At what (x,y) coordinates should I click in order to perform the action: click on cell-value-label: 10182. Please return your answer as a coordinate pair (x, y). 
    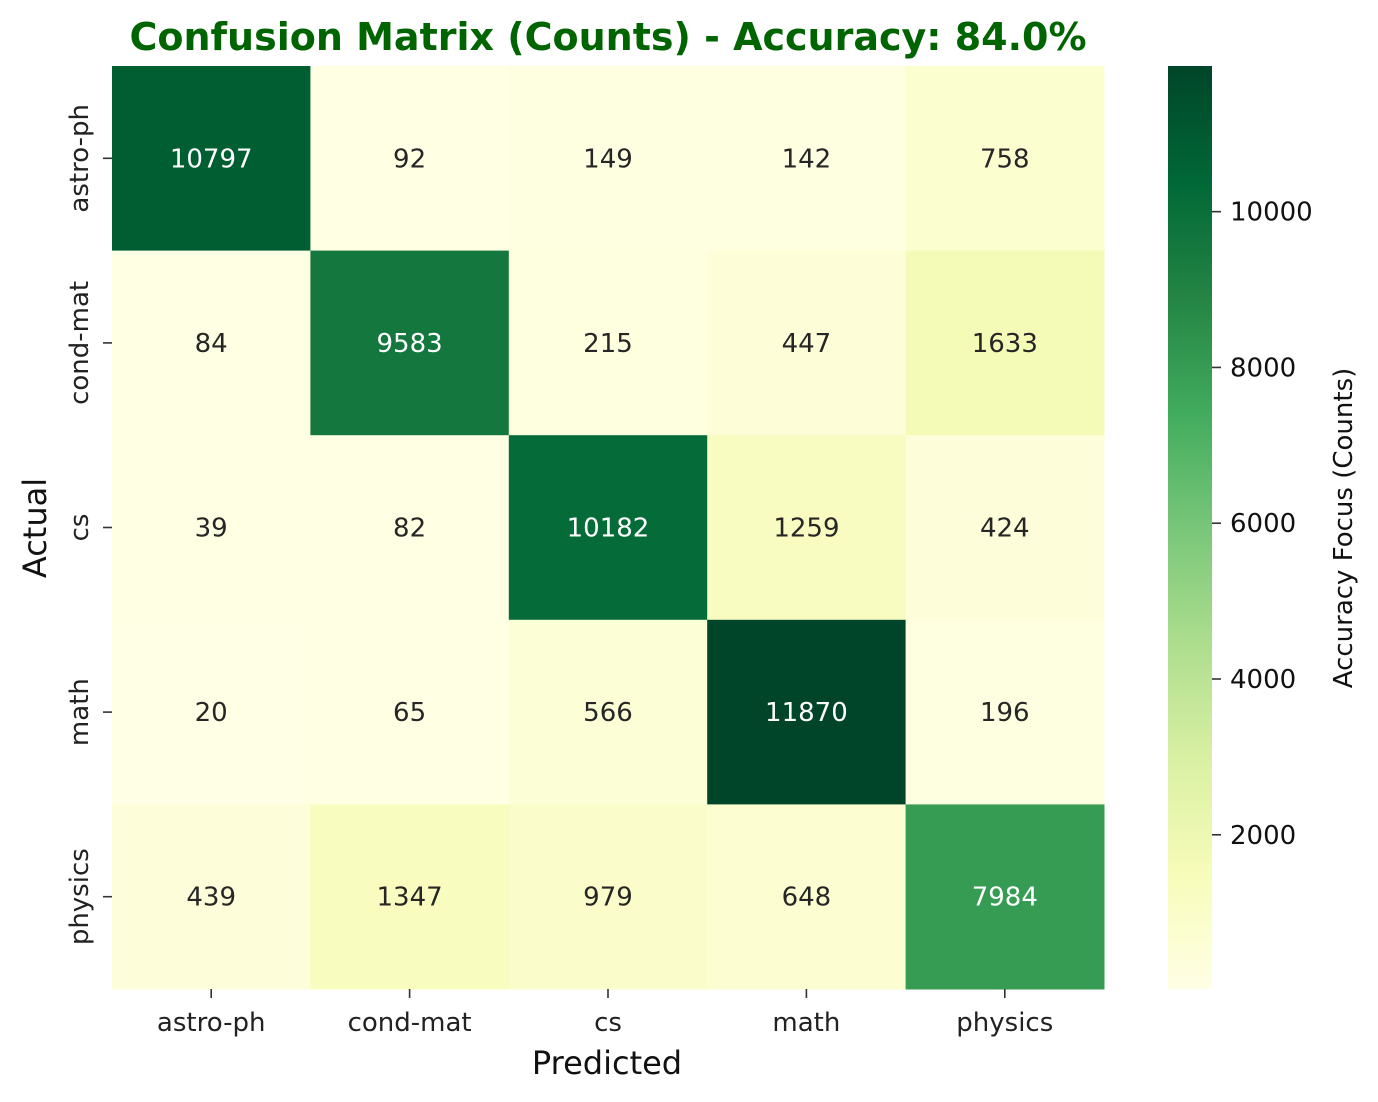
    Looking at the image, I should click on (608, 529).